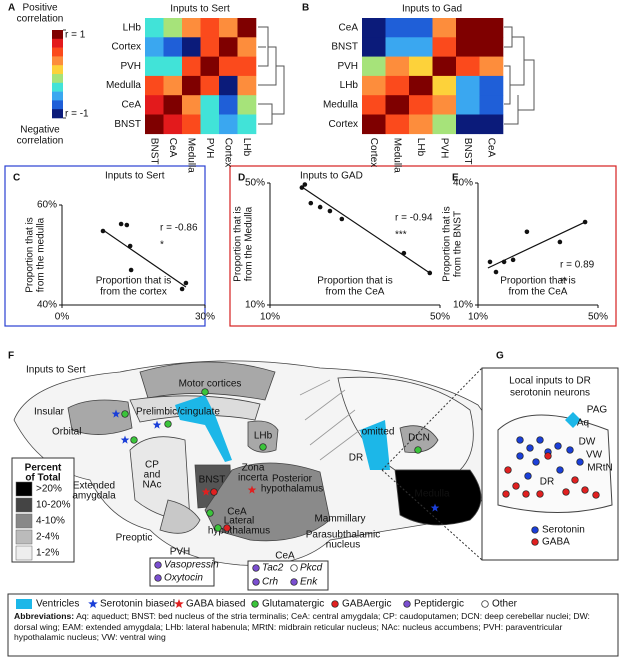 The image size is (624, 658). What do you see at coordinates (573, 420) in the screenshot?
I see `aq` at bounding box center [573, 420].